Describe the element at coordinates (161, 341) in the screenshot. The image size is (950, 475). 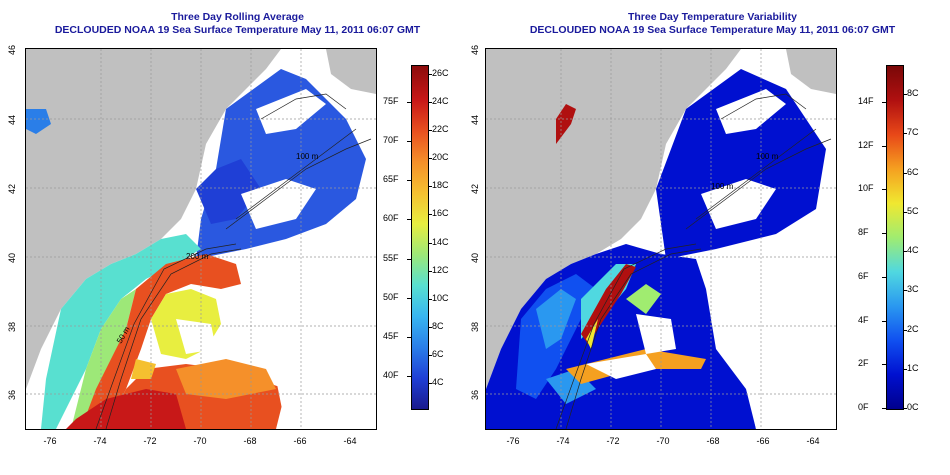
I see `gulf-stream` at that location.